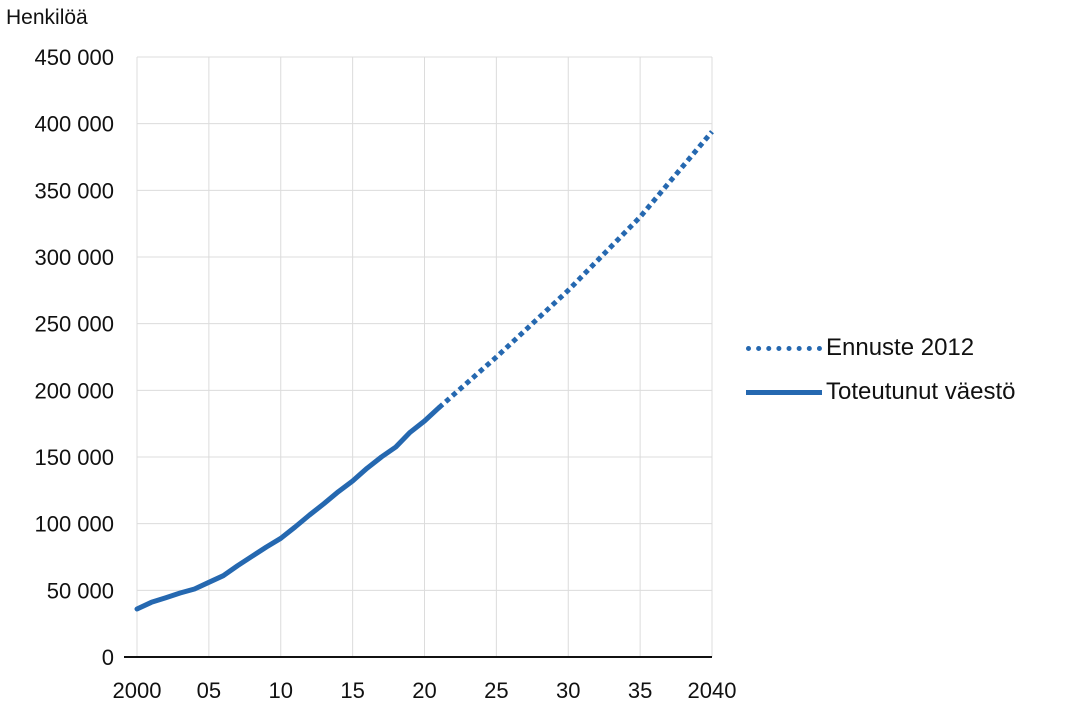 The width and height of the screenshot is (1078, 704). Describe the element at coordinates (784, 348) in the screenshot. I see `legend-swatch-dotted` at that location.